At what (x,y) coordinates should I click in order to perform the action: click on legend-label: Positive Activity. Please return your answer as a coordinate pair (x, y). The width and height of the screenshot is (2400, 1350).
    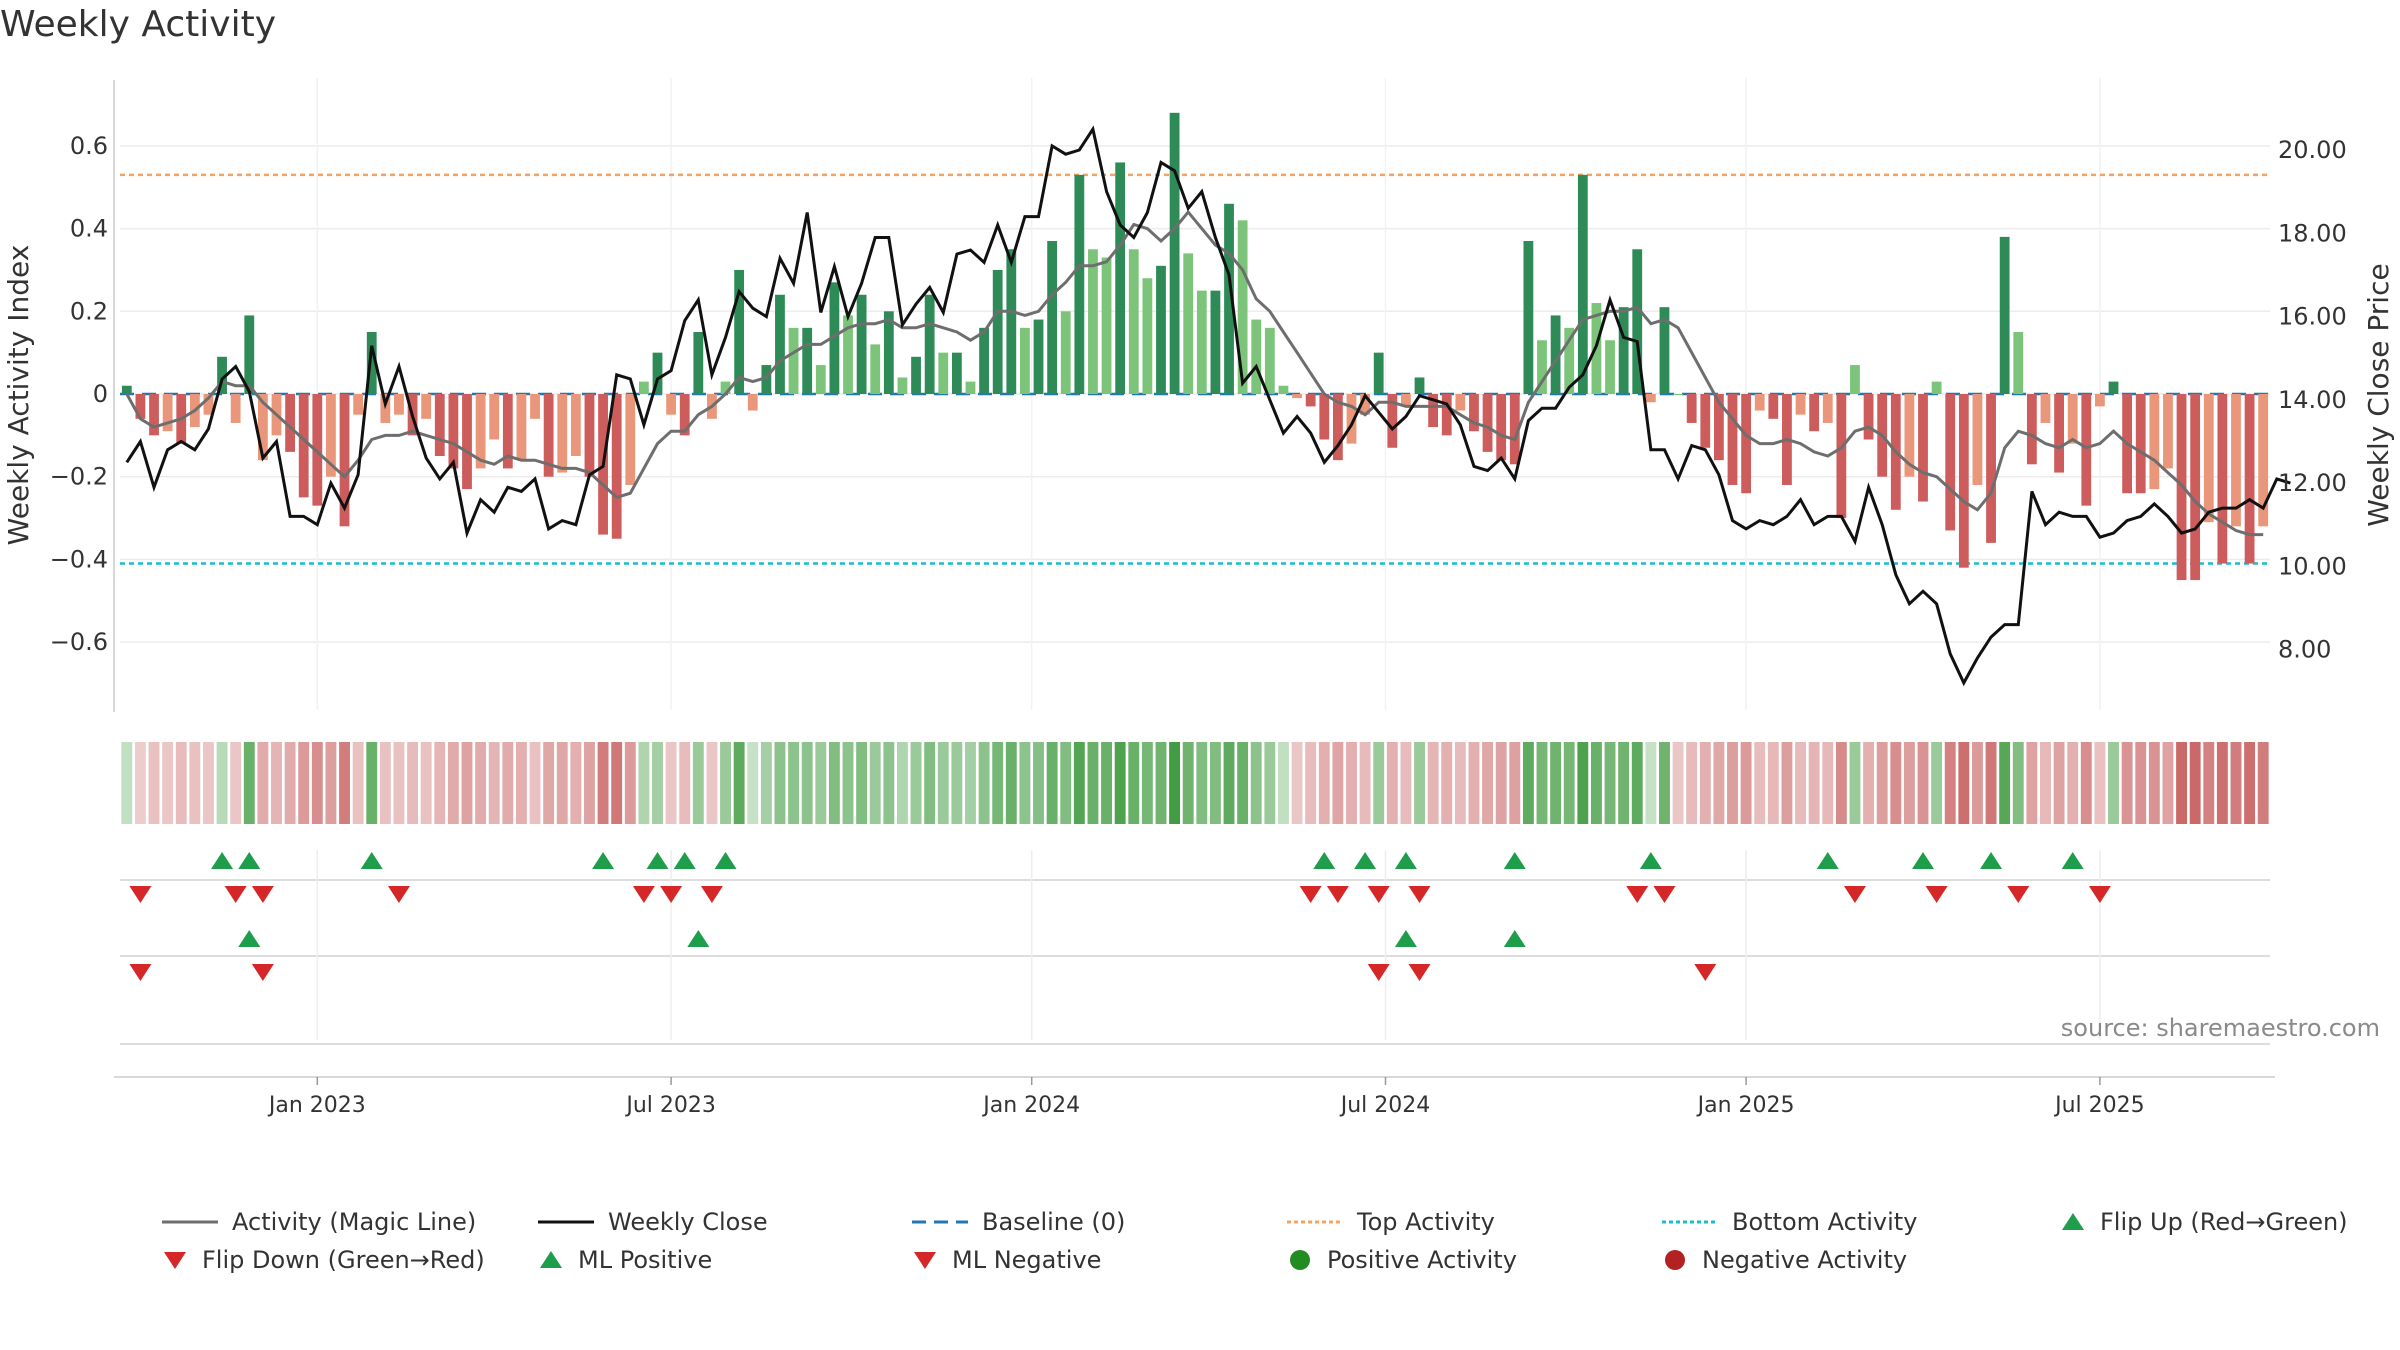
    Looking at the image, I should click on (1422, 1260).